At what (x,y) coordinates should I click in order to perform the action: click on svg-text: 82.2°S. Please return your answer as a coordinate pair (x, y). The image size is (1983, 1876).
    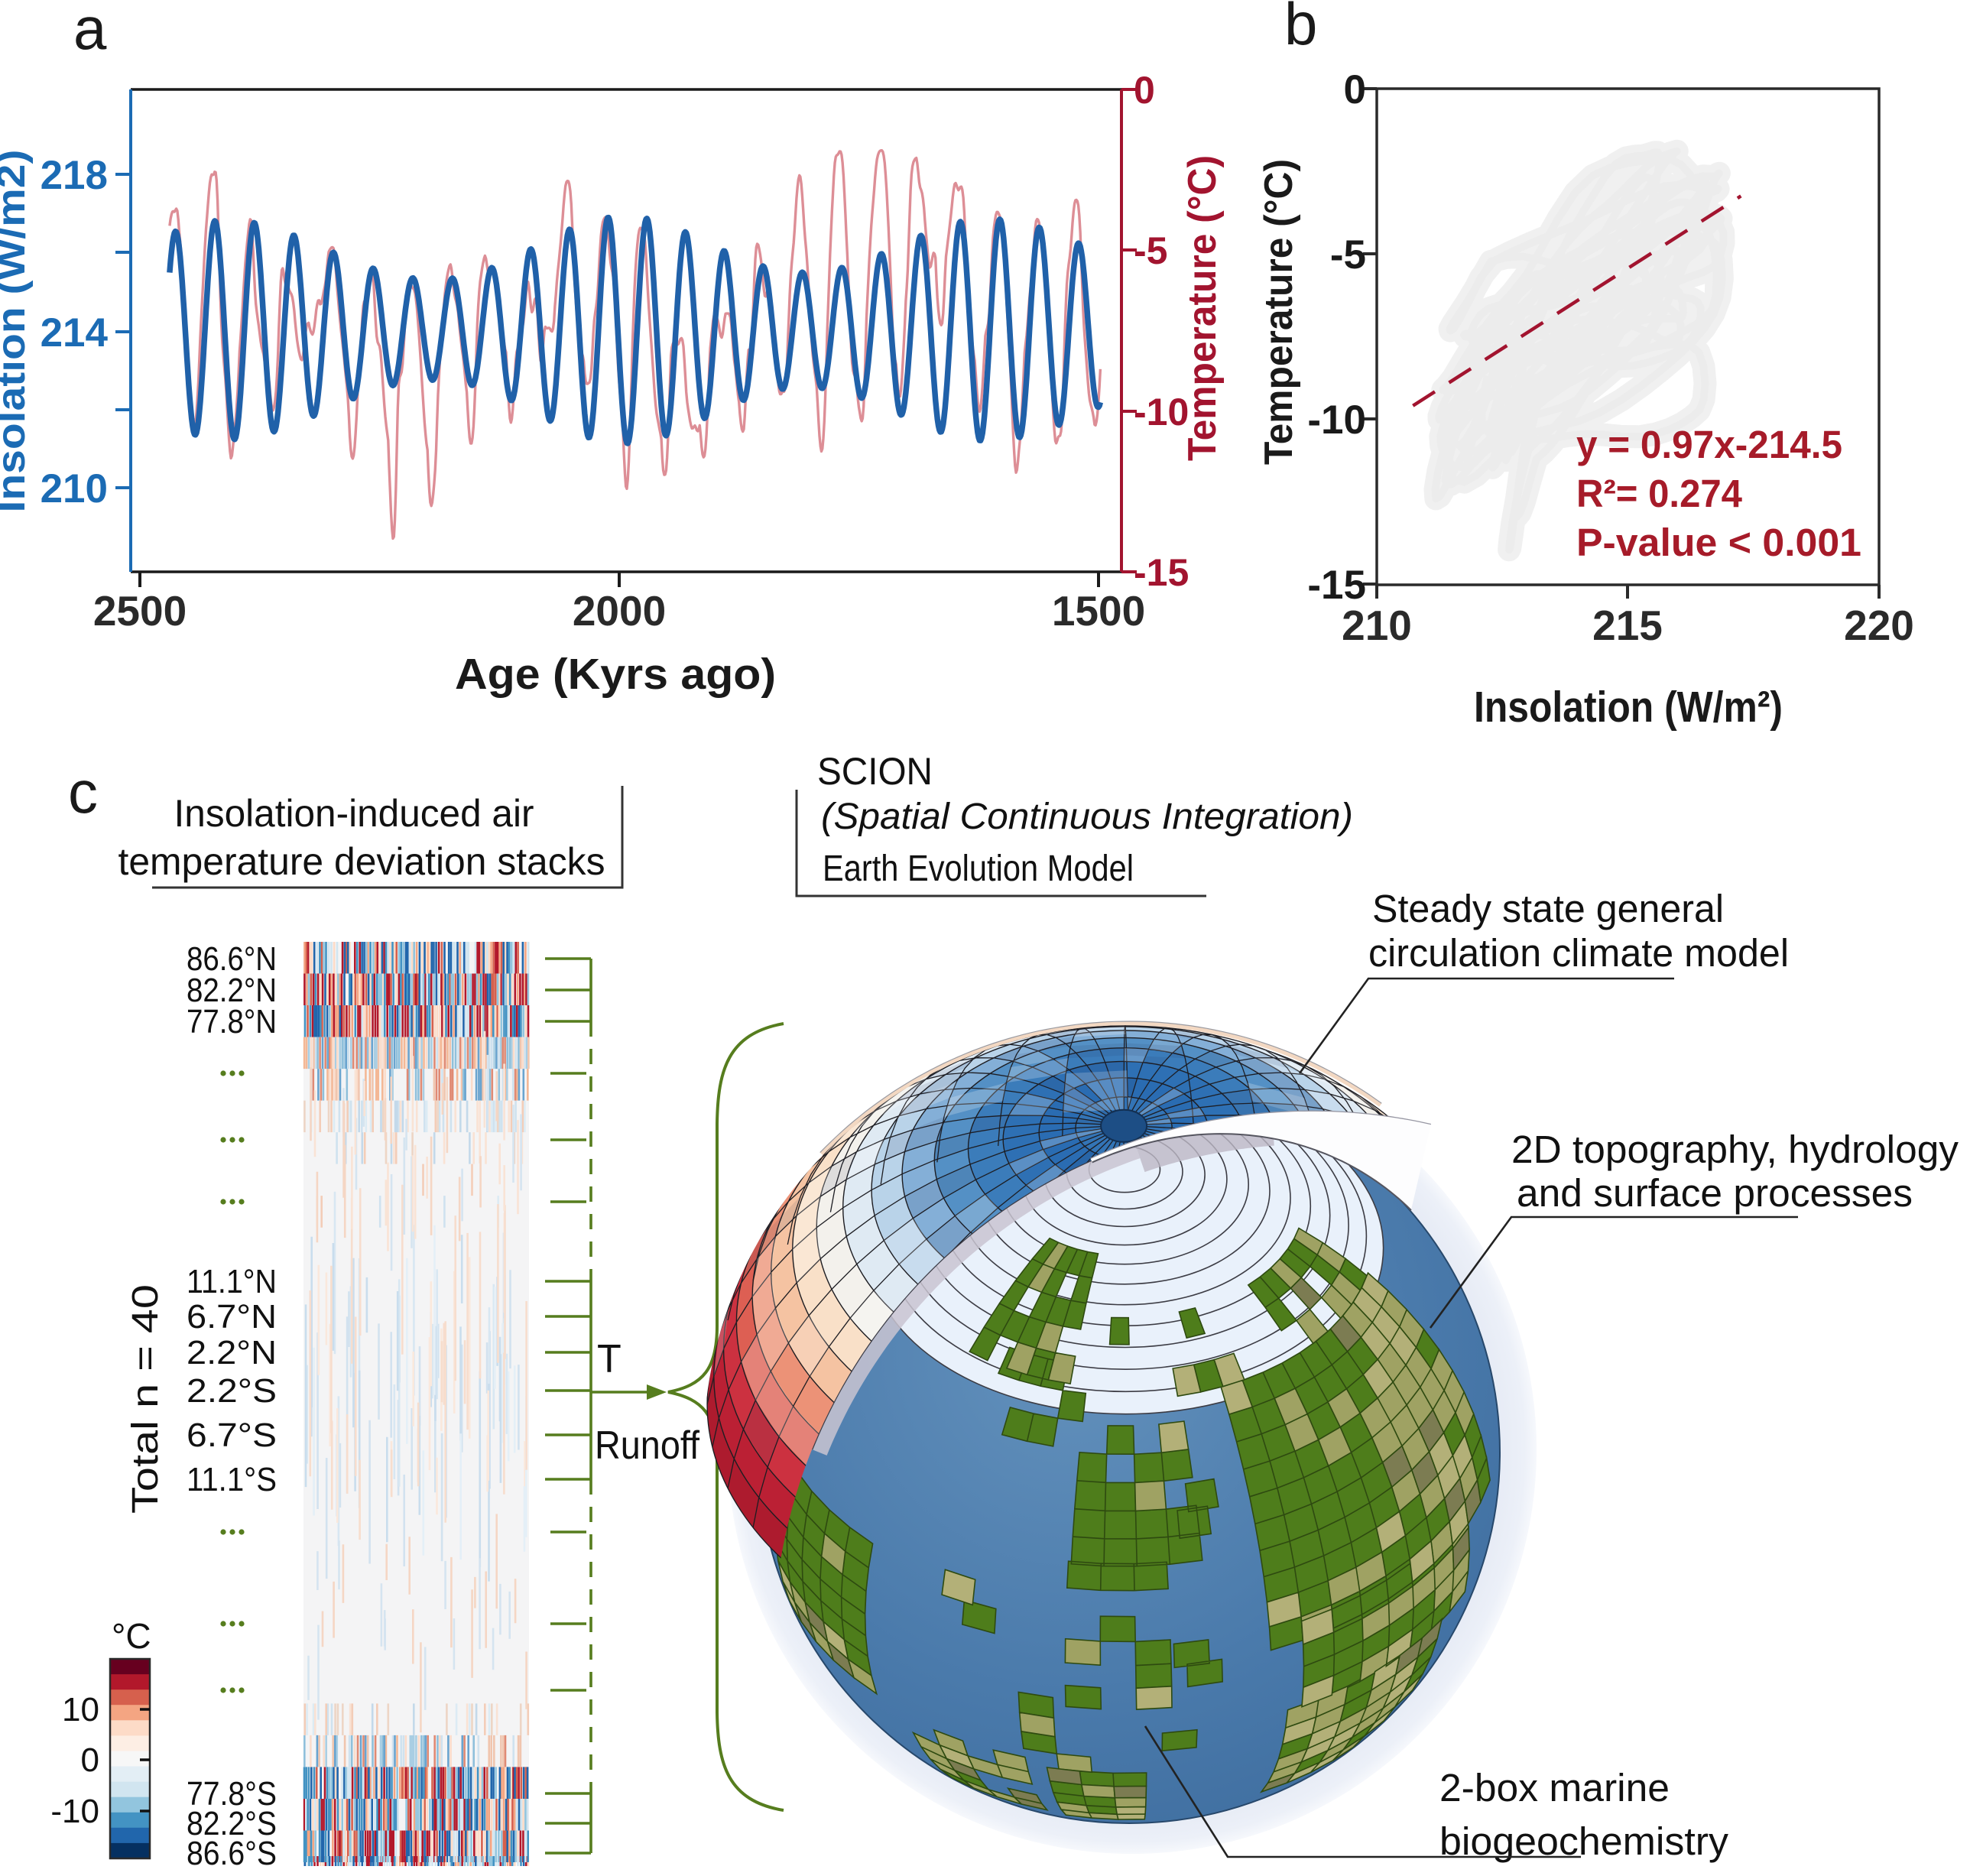
    Looking at the image, I should click on (232, 1823).